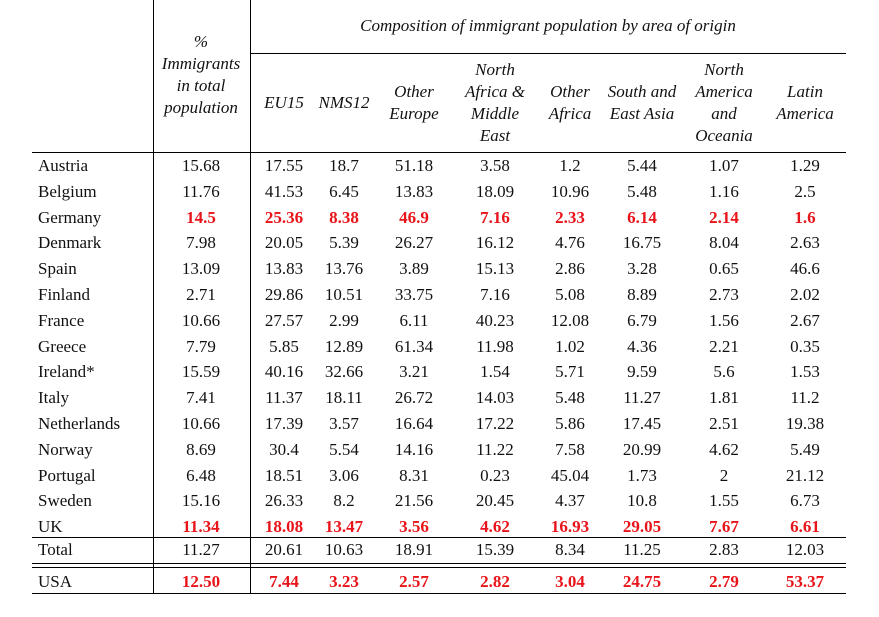  What do you see at coordinates (724, 397) in the screenshot?
I see `row-value: 1.81` at bounding box center [724, 397].